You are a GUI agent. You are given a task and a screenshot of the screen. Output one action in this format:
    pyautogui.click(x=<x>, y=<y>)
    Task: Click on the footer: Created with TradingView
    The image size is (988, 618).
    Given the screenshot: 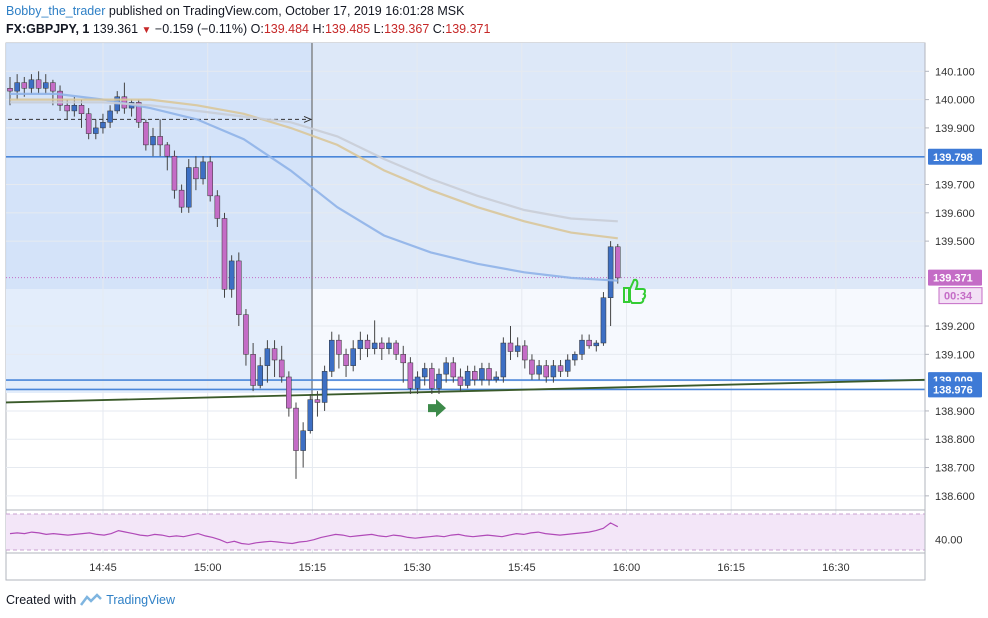 What is the action you would take?
    pyautogui.click(x=90, y=600)
    